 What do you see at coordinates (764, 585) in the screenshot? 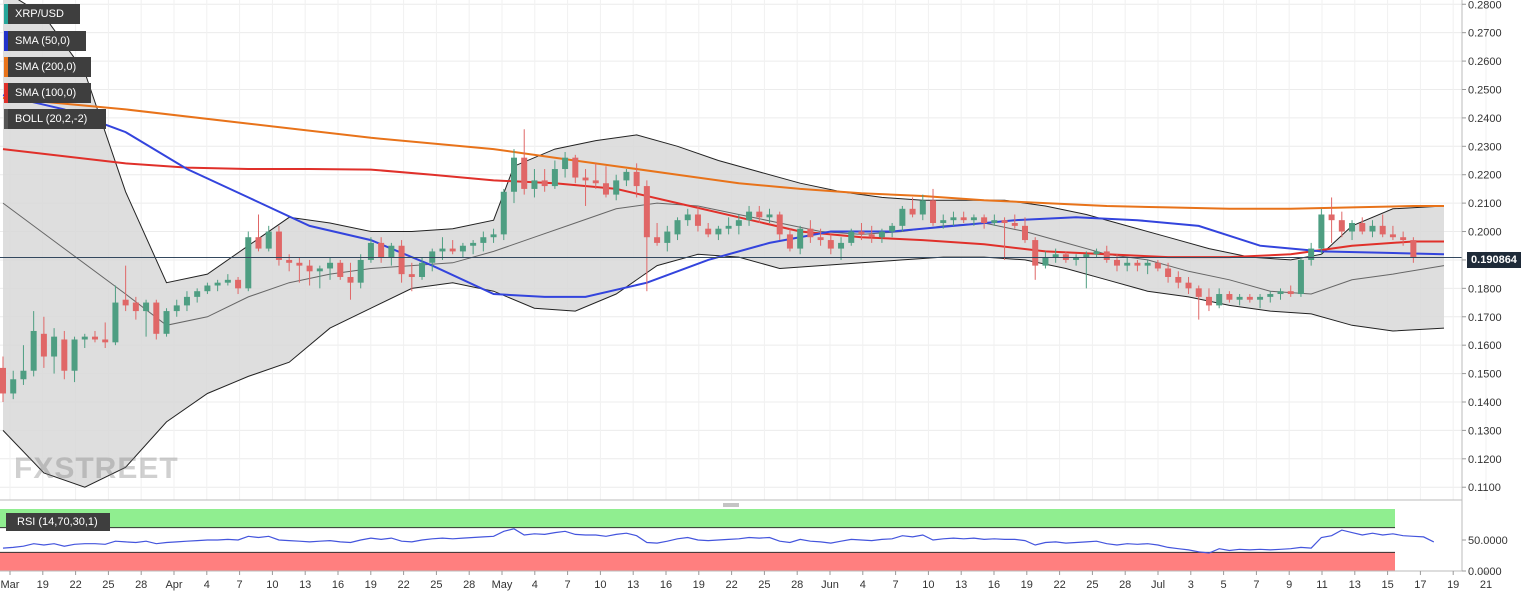
I see `x-tick-label: 25` at bounding box center [764, 585].